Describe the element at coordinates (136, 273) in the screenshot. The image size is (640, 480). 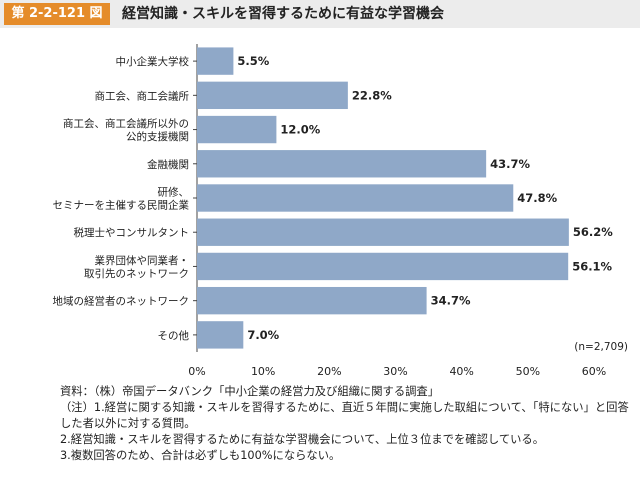
I see `category-label: 取引先のネットワーク` at that location.